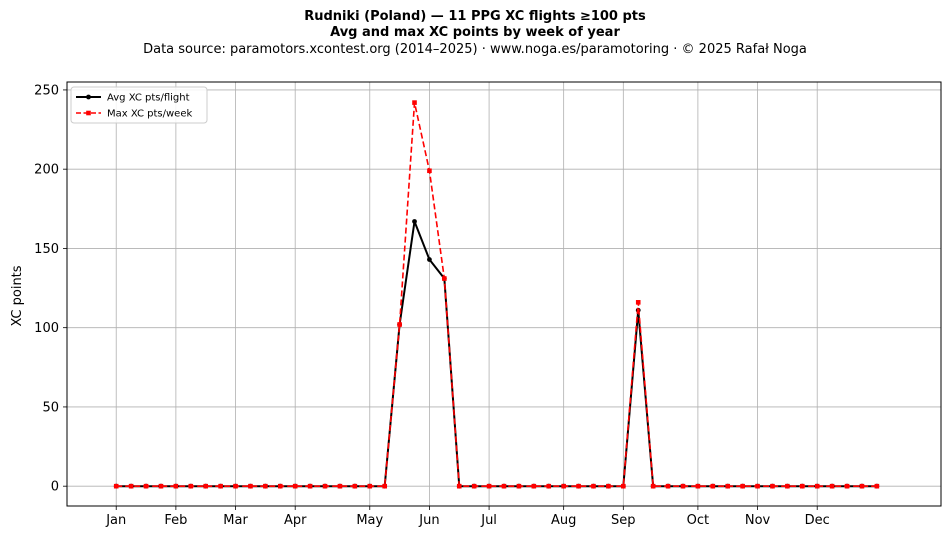 The height and width of the screenshot is (539, 950). Describe the element at coordinates (295, 520) in the screenshot. I see `x-tick-label: Apr` at that location.